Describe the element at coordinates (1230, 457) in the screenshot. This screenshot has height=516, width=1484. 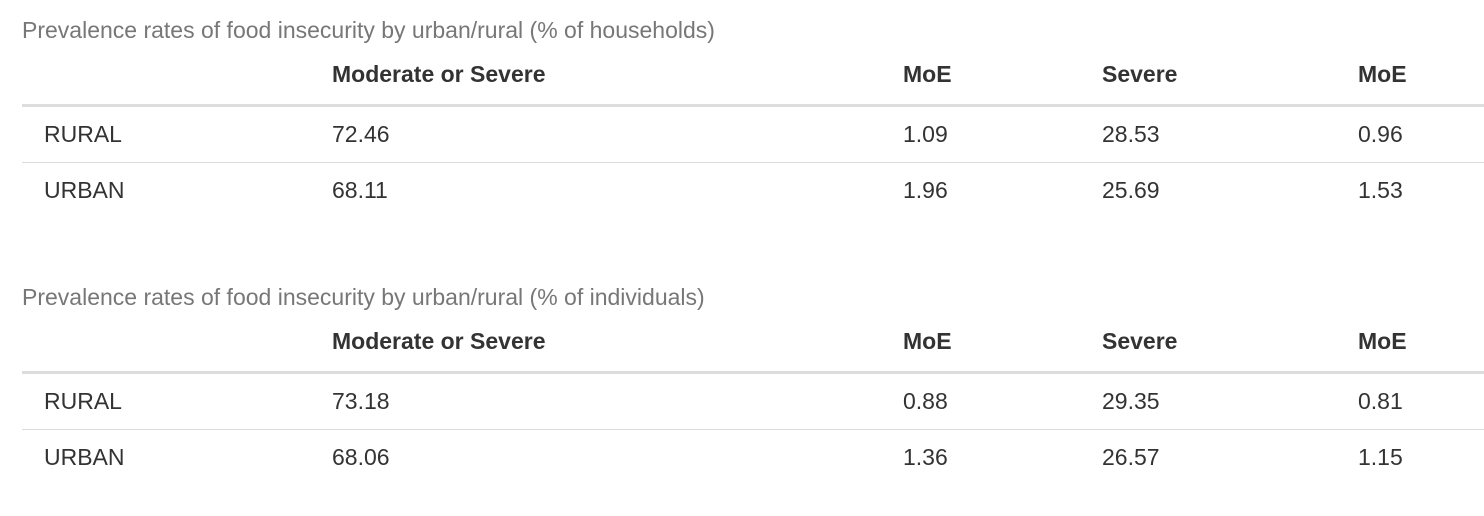
I see `table-cell: 26.57` at that location.